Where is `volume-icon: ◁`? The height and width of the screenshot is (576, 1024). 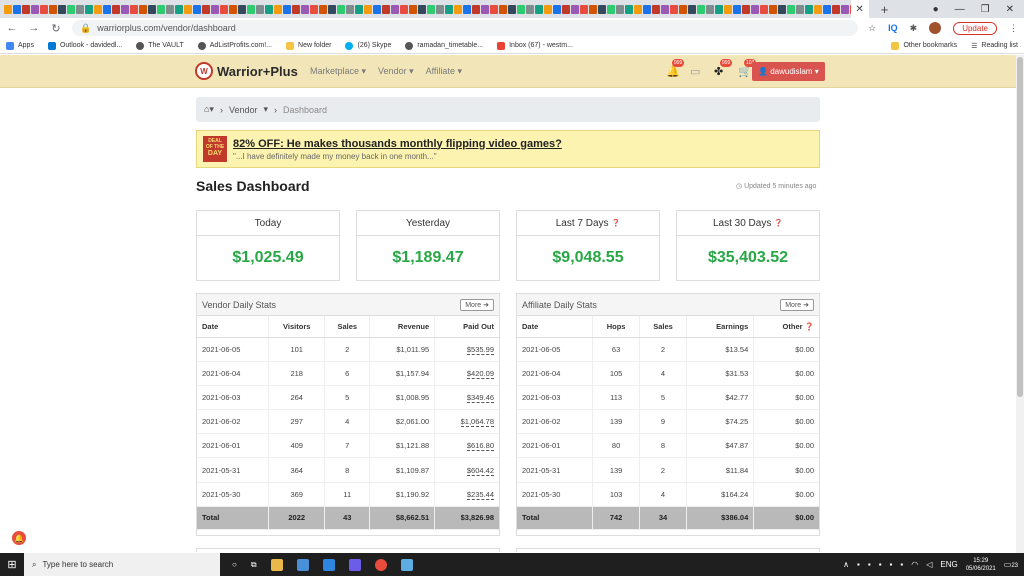
volume-icon: ◁ is located at coordinates (929, 564).